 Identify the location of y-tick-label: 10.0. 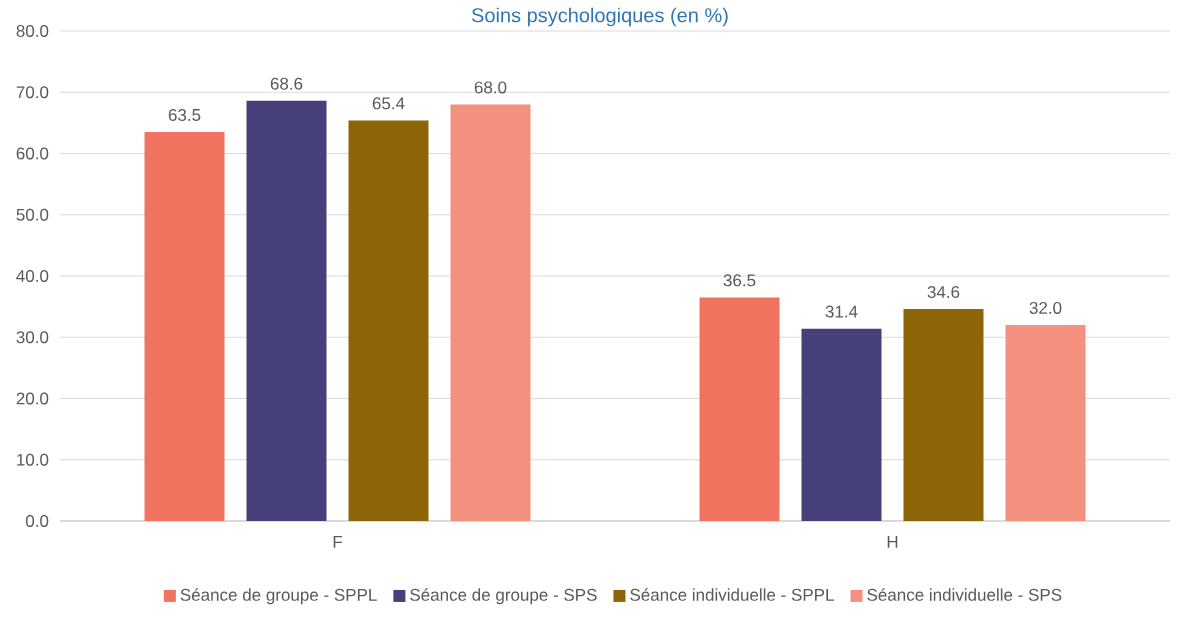
(33, 459).